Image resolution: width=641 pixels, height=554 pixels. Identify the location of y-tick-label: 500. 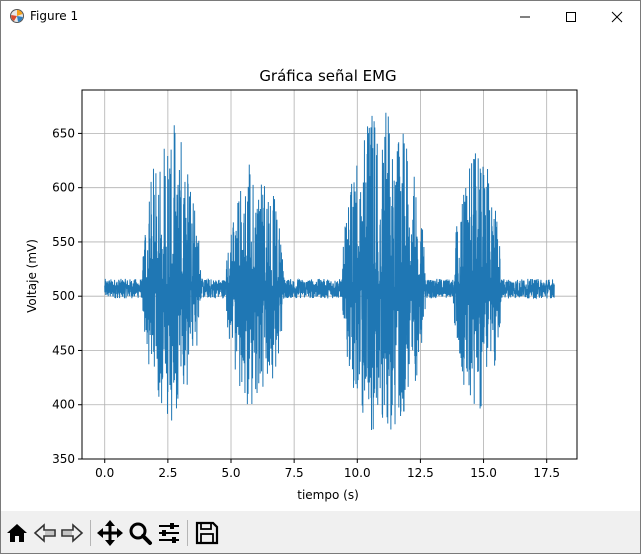
(63, 296).